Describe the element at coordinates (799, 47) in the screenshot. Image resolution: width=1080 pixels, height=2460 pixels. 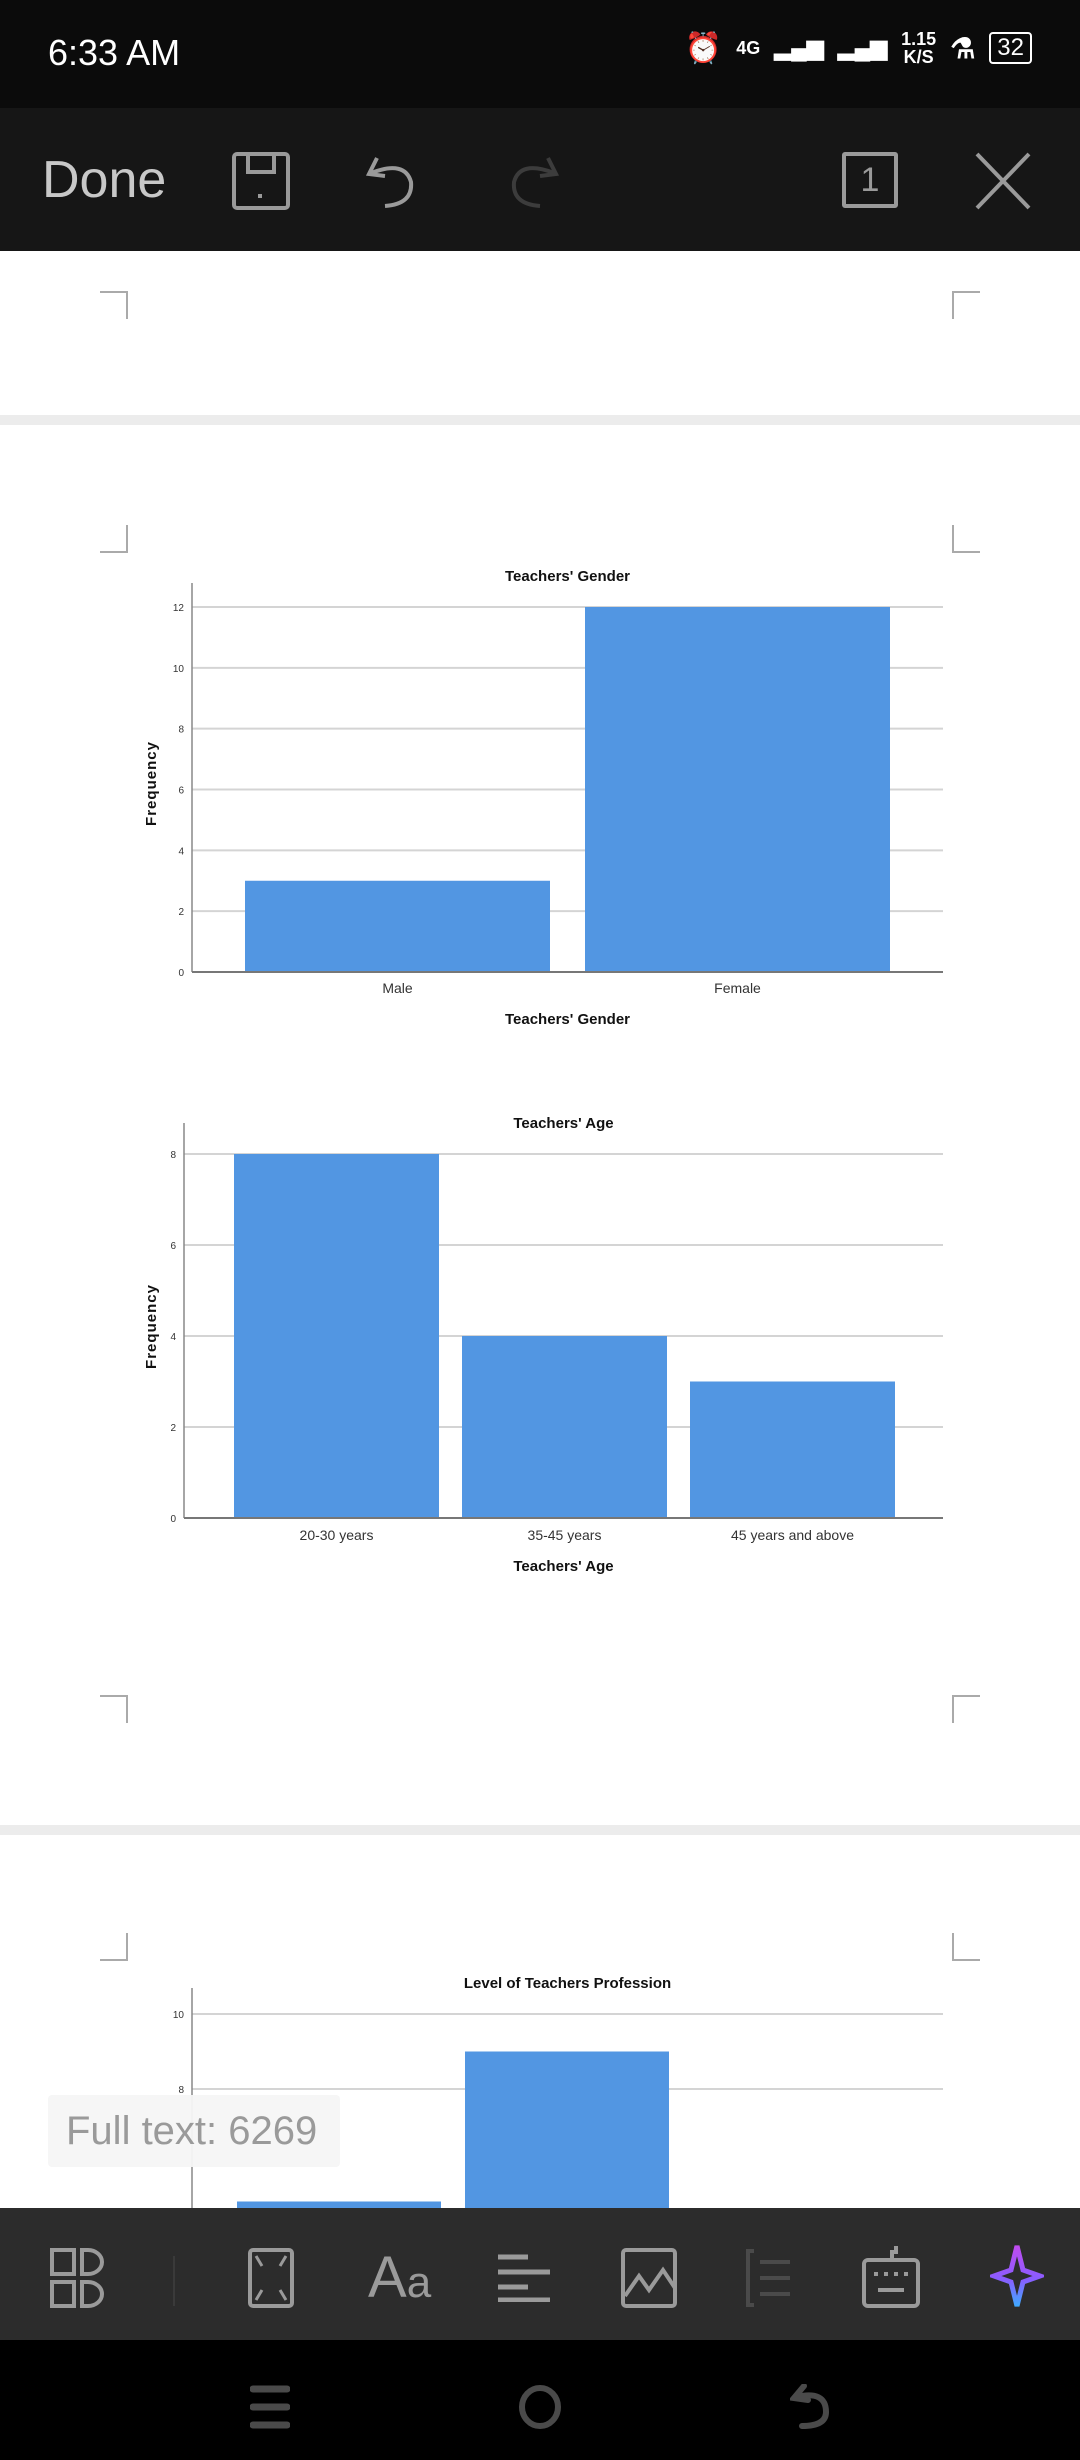
I see `signal-icon: ▂▄▆` at that location.